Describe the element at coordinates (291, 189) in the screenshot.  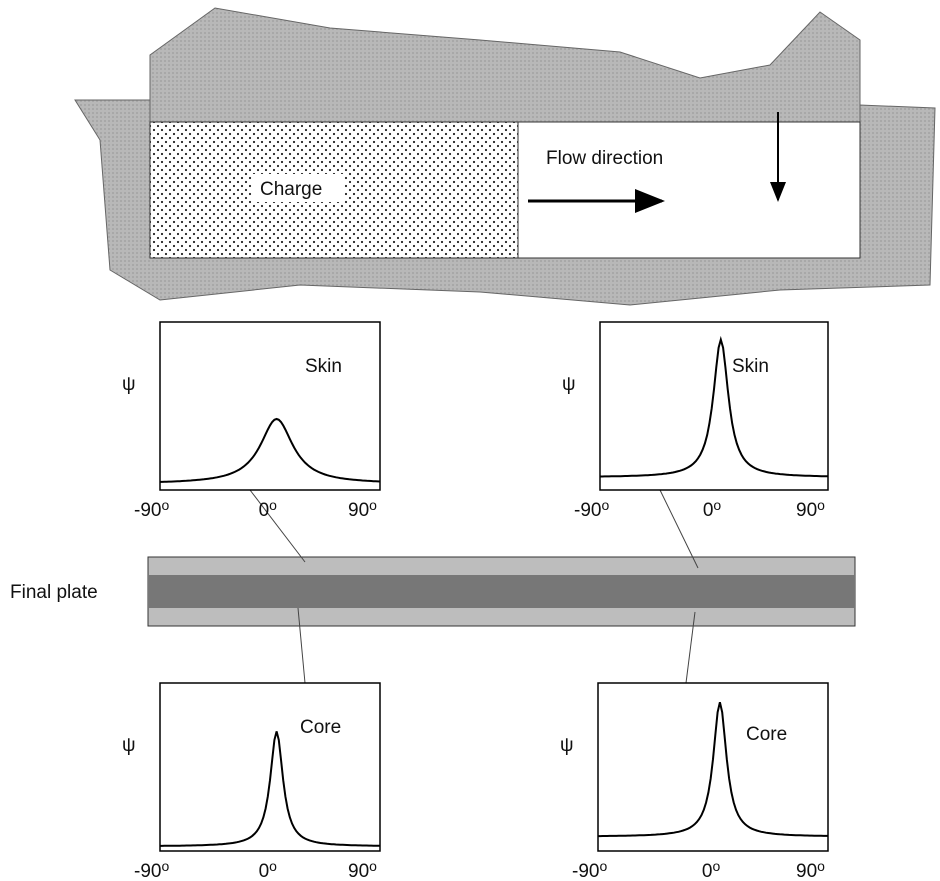
I see `charge-label: Charge` at that location.